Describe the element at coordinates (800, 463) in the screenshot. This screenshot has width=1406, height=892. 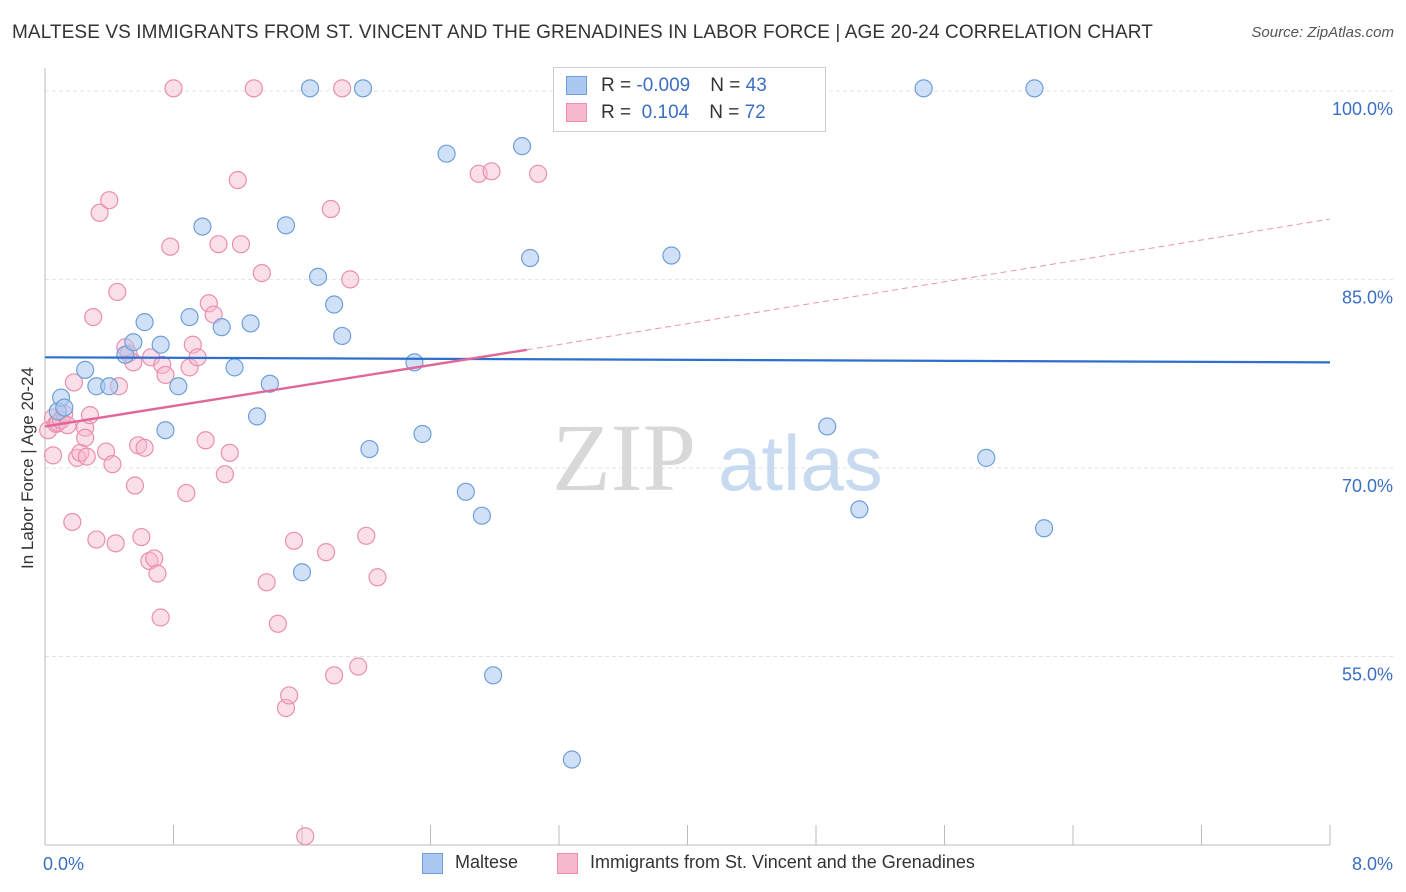
I see `watermark-atlas: atlas` at that location.